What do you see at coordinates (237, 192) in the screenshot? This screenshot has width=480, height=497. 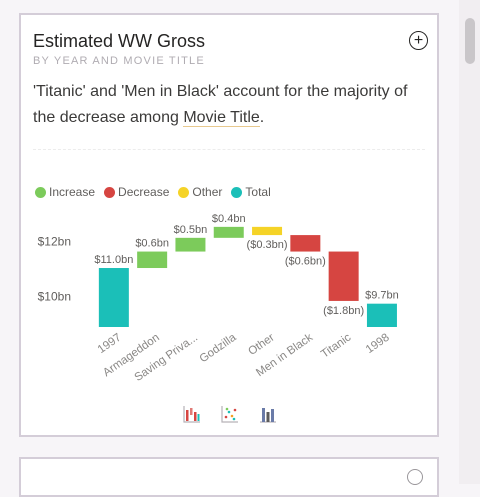 I see `legend-dot-total` at bounding box center [237, 192].